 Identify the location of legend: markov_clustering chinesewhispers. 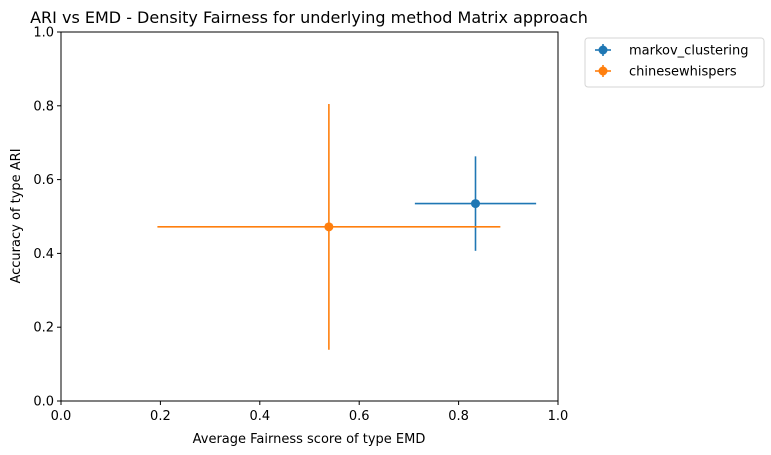
(674, 62).